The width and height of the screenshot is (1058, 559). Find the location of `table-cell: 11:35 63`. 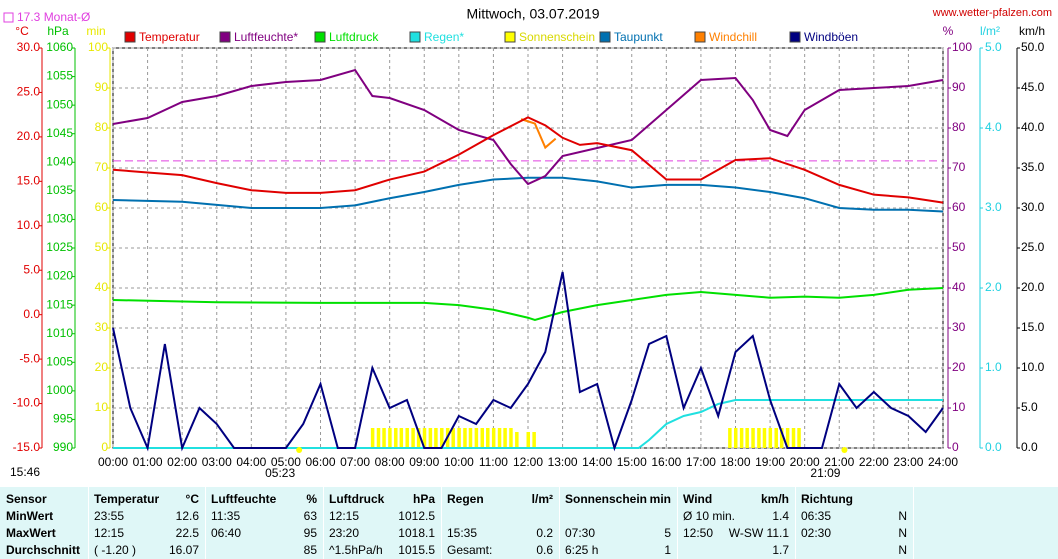

table-cell: 11:35 63 is located at coordinates (264, 516).